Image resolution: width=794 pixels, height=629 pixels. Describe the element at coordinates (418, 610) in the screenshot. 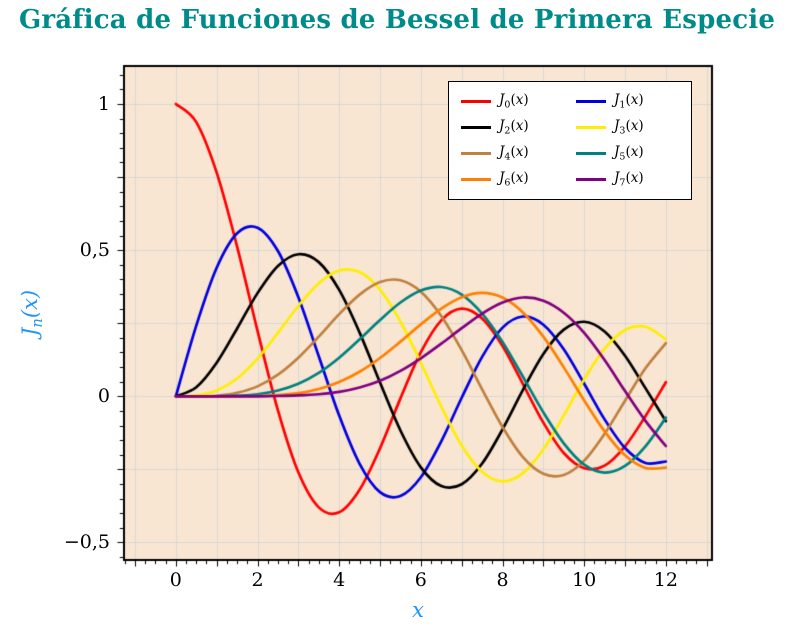

I see `x-axis-label: x` at that location.